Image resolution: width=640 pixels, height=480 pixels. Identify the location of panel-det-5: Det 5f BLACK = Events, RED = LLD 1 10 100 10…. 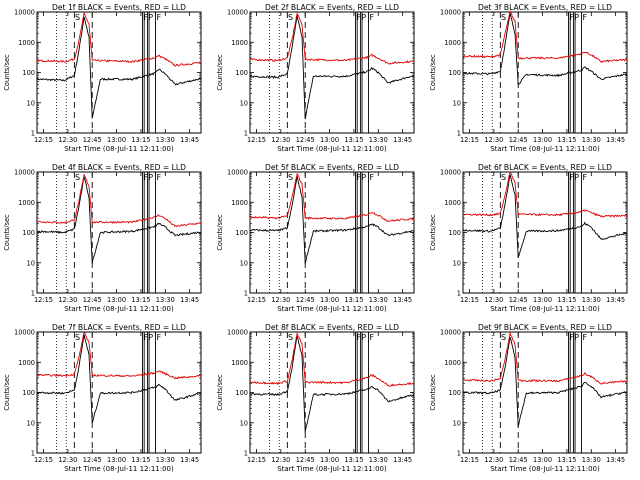
(315, 238).